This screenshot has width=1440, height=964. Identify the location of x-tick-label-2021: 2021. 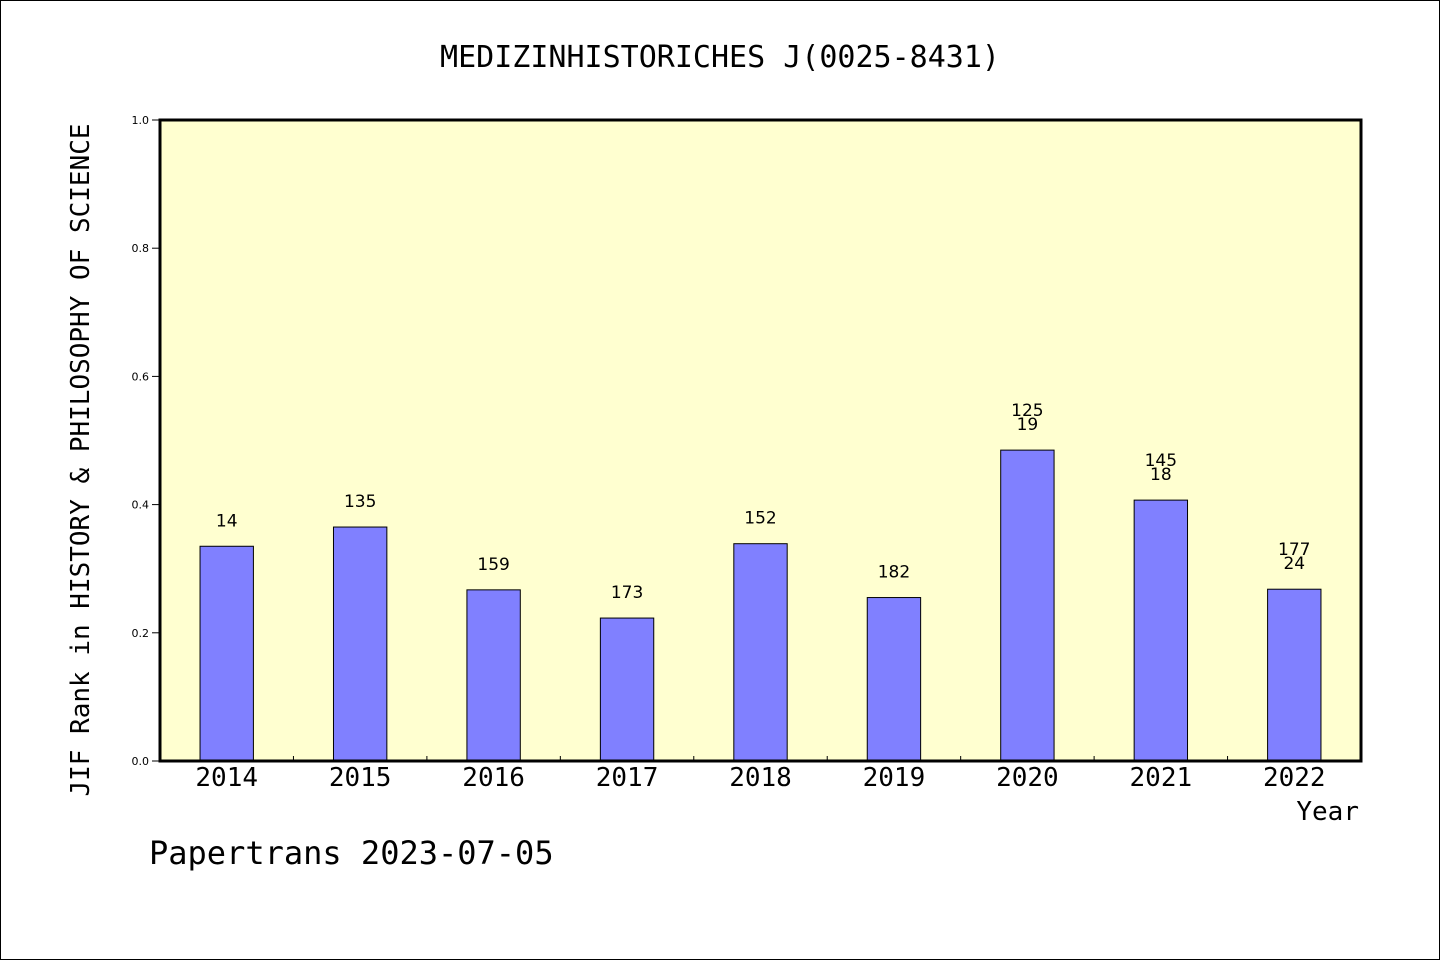
(1161, 778).